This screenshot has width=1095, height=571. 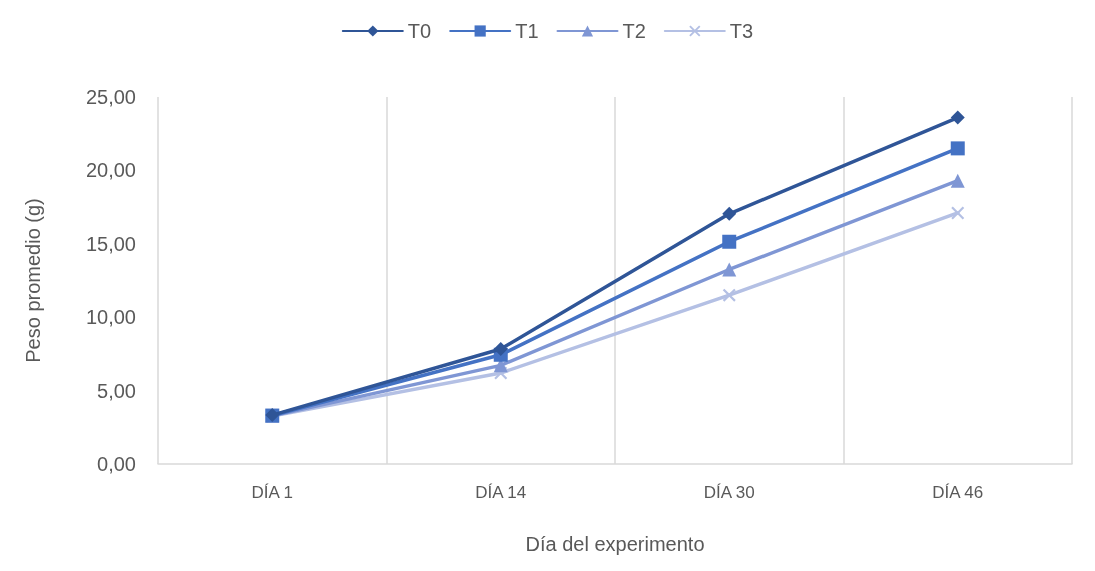 I want to click on x-tick-label: DÍA 14, so click(x=501, y=492).